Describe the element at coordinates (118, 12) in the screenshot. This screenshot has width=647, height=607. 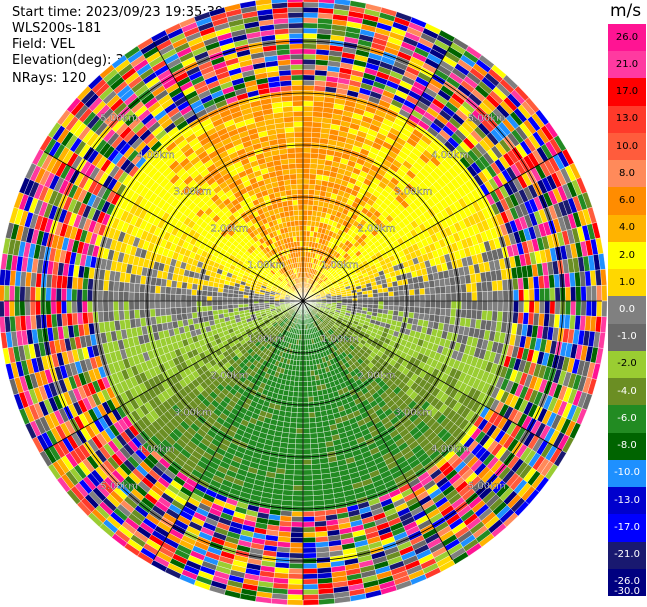
I see `start-time-label: Start time: 2023/09/23 19:35:39` at that location.